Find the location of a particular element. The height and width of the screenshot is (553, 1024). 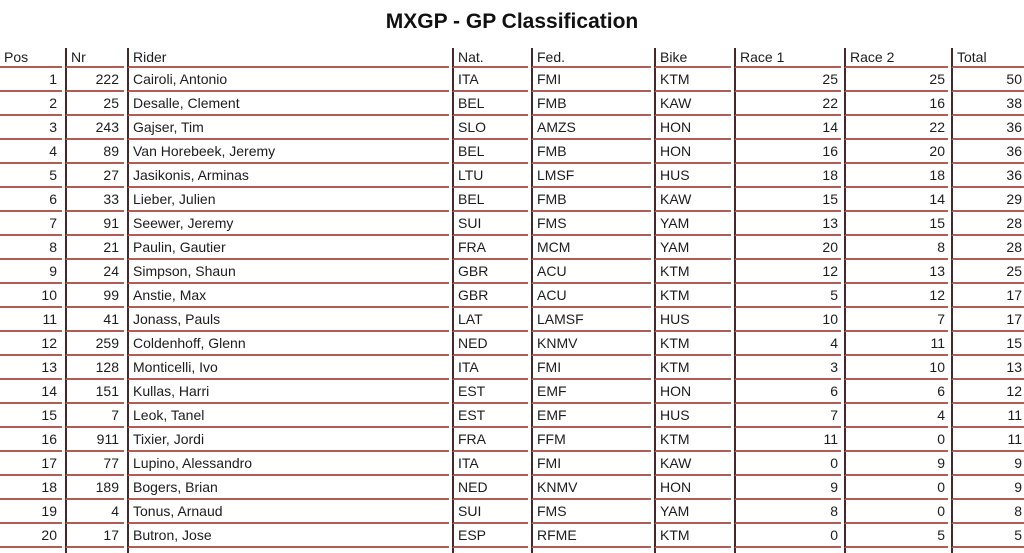

cell-race1: 10 is located at coordinates (787, 320).